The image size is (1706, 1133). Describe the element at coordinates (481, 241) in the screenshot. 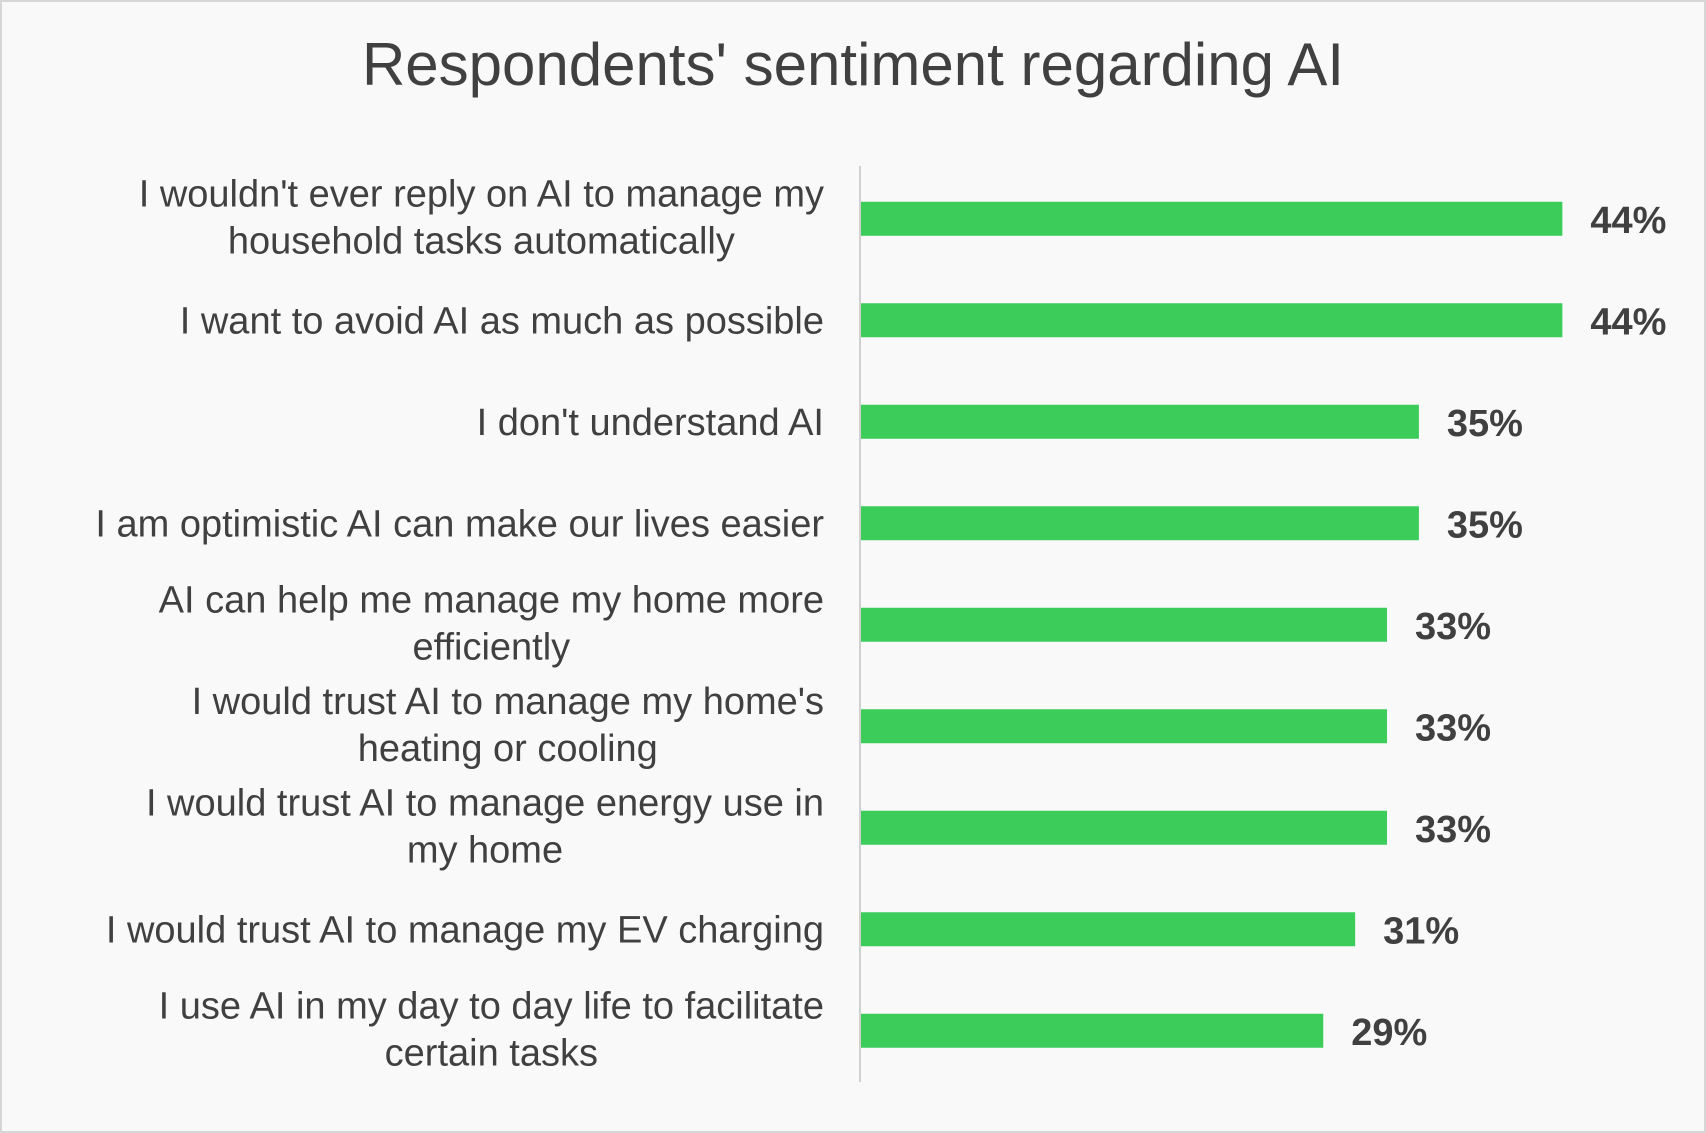

I see `category-label-1-line-2: household tasks automatically` at that location.